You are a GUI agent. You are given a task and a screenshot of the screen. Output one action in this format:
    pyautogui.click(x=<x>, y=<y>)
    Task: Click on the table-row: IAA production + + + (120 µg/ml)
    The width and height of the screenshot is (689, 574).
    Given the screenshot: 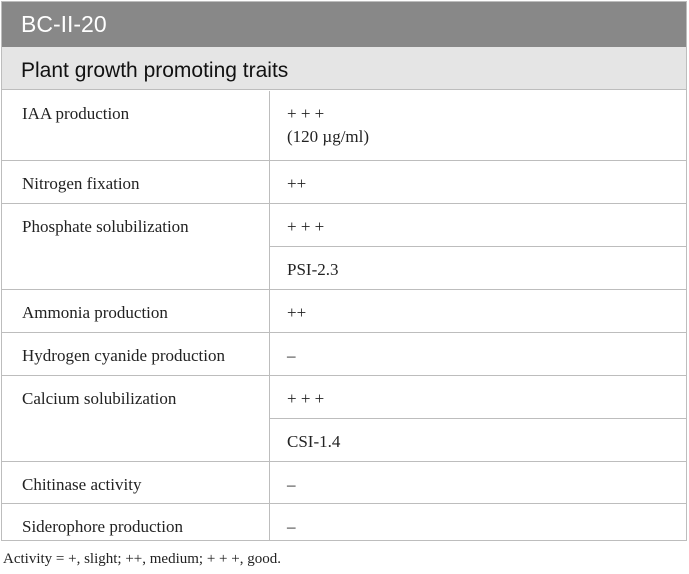 What is the action you would take?
    pyautogui.click(x=344, y=126)
    